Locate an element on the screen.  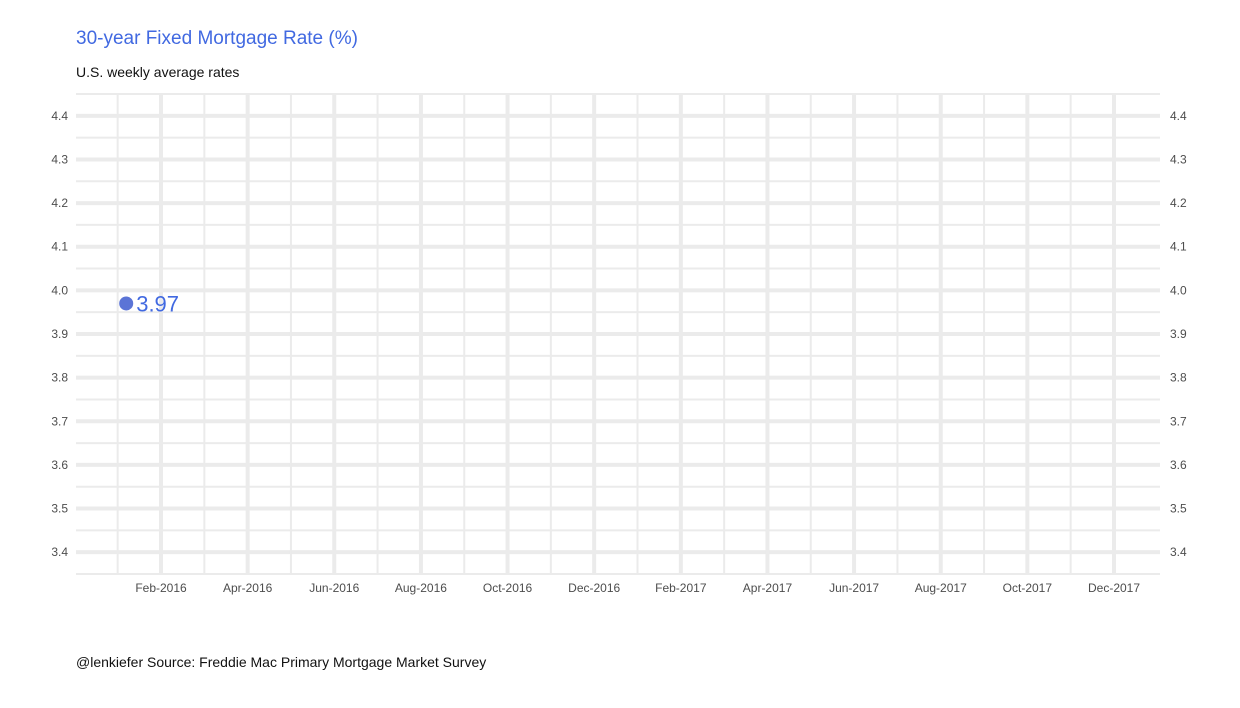
y-tick-label-left: 4.2 is located at coordinates (59, 203).